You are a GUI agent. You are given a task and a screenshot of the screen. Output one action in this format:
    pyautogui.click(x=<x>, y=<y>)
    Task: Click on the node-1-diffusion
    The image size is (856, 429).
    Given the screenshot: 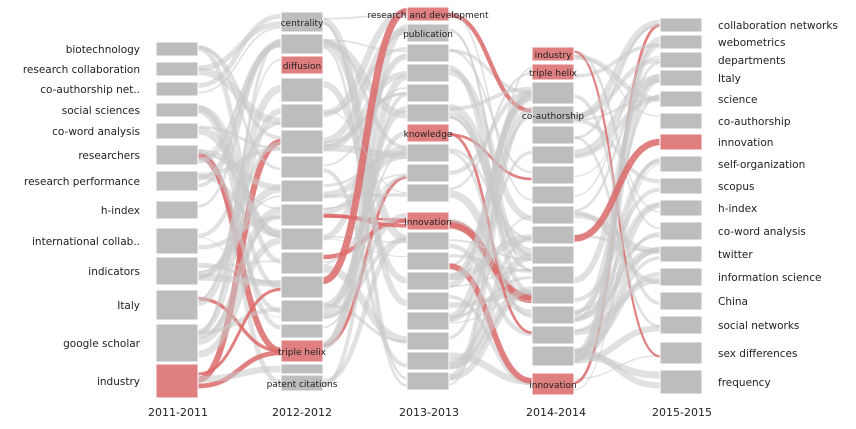 What is the action you would take?
    pyautogui.click(x=302, y=65)
    